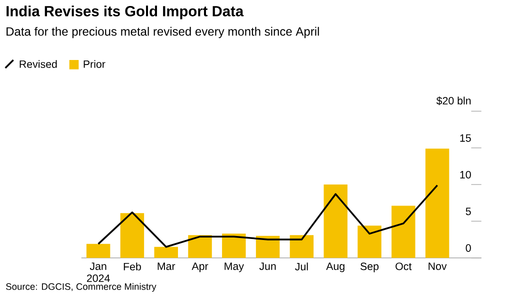  Describe the element at coordinates (132, 266) in the screenshot. I see `x-tick-label: Feb` at that location.